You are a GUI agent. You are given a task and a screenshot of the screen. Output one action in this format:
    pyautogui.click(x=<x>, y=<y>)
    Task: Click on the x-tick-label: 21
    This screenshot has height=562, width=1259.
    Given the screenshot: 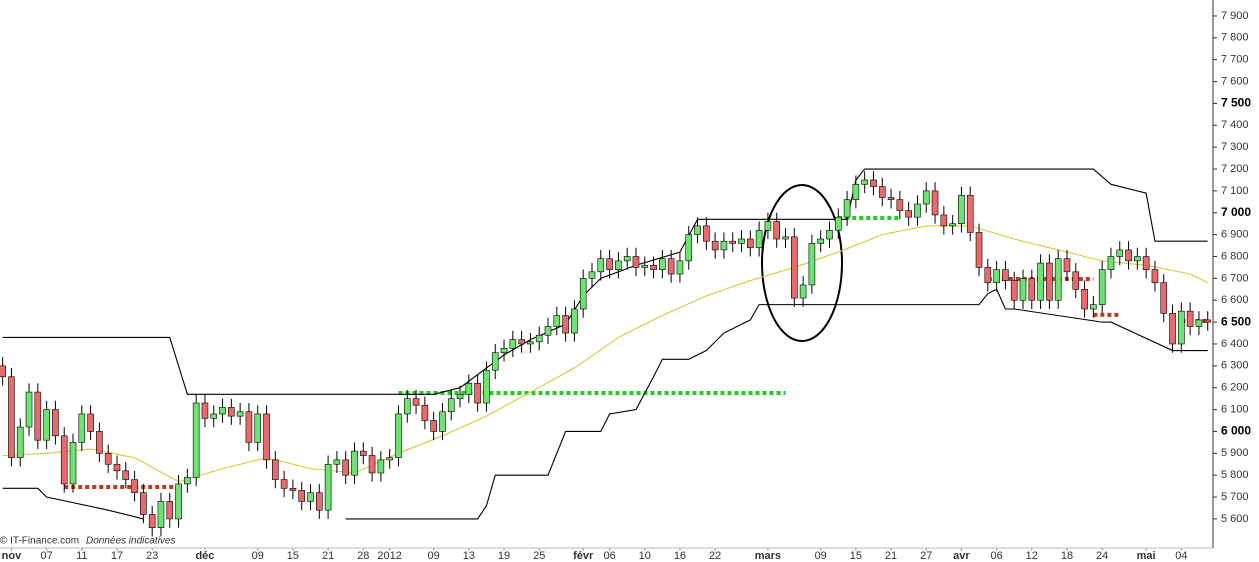 What is the action you would take?
    pyautogui.click(x=891, y=556)
    